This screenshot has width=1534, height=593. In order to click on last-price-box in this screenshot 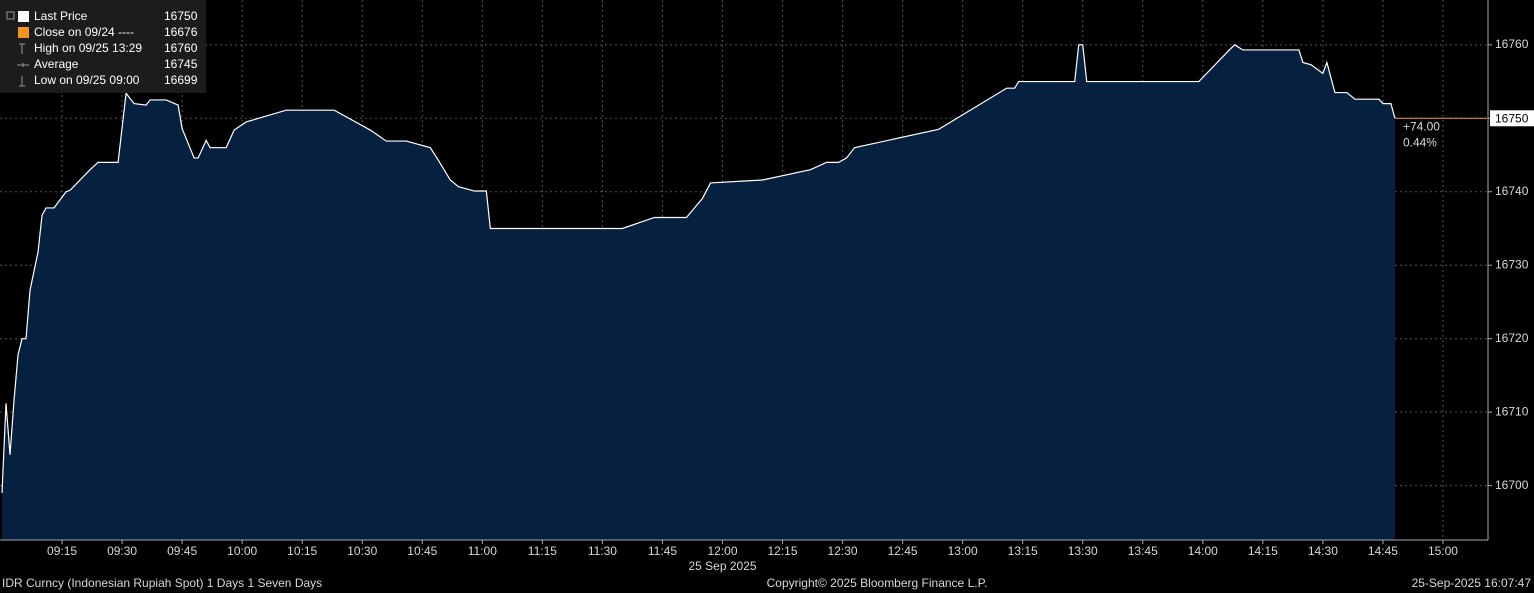, I will do `click(1512, 118)`.